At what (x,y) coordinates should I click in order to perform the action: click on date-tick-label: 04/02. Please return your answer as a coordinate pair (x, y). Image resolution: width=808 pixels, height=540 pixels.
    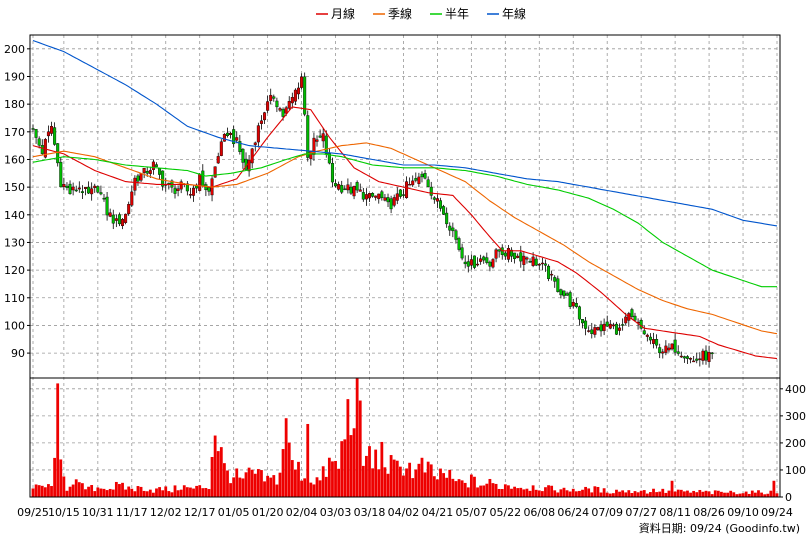
    Looking at the image, I should click on (404, 512).